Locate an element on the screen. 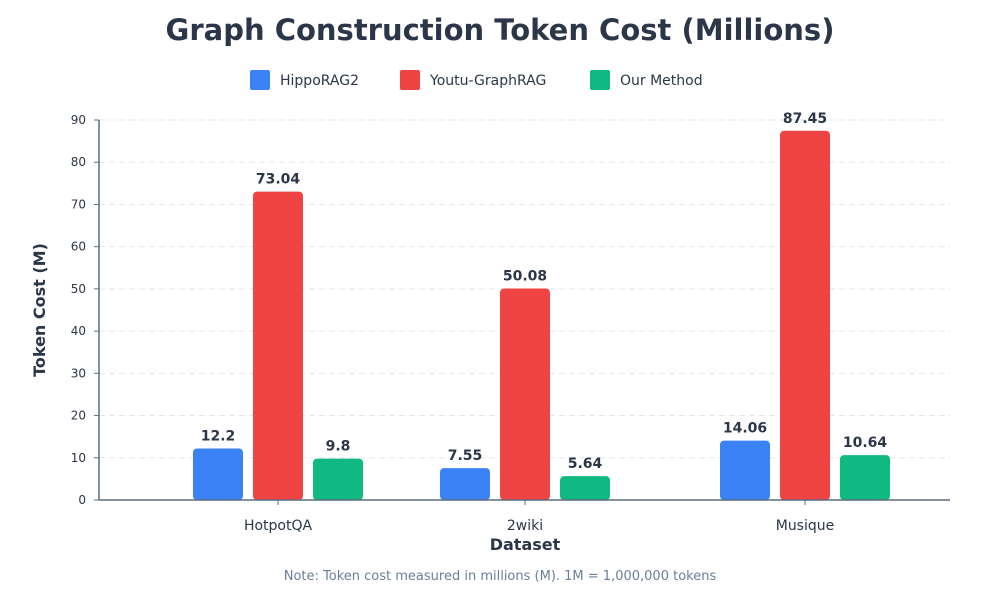 This screenshot has height=600, width=1000. legend: HippoRAG2 Youtu-GraphRAG Our Method is located at coordinates (476, 80).